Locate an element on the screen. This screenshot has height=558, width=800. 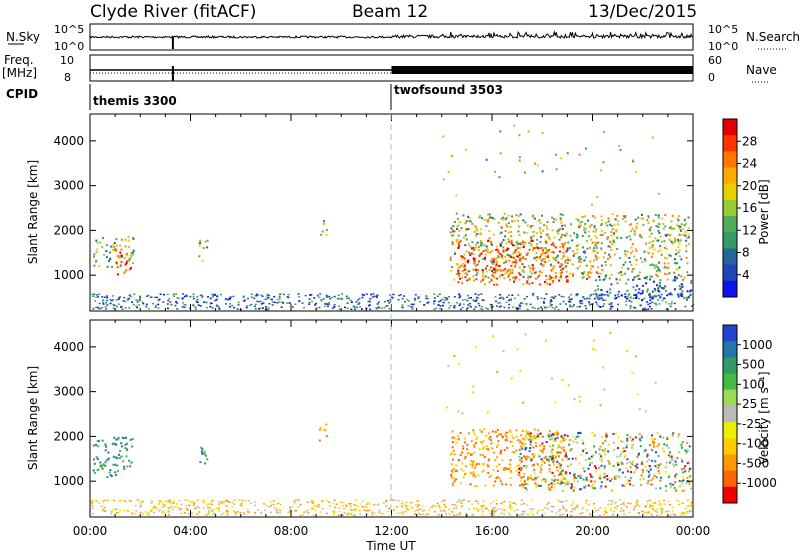
freq-trace is located at coordinates (391, 73).